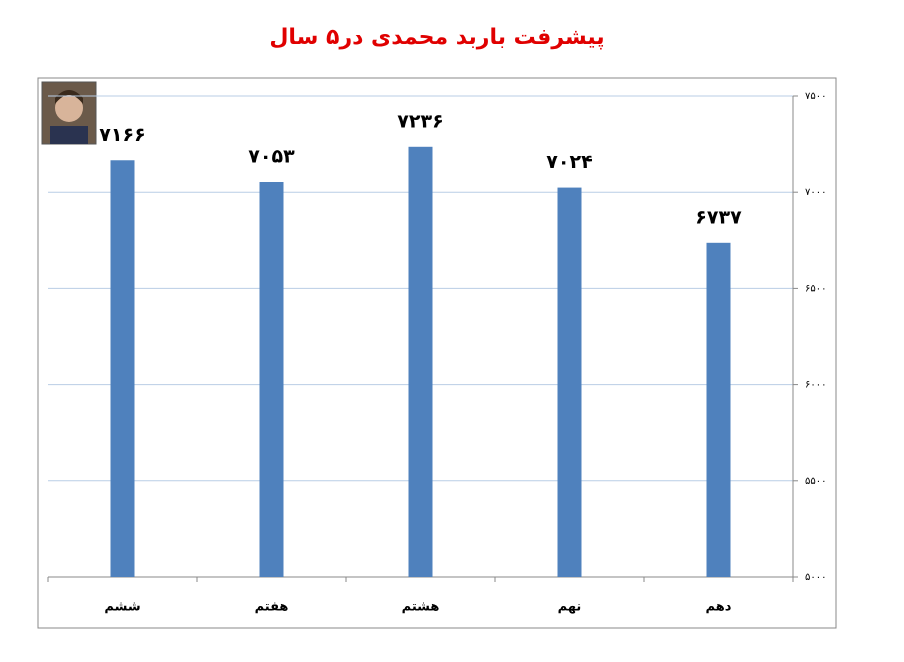 The width and height of the screenshot is (904, 662). I want to click on x-tick-label: نهم, so click(570, 607).